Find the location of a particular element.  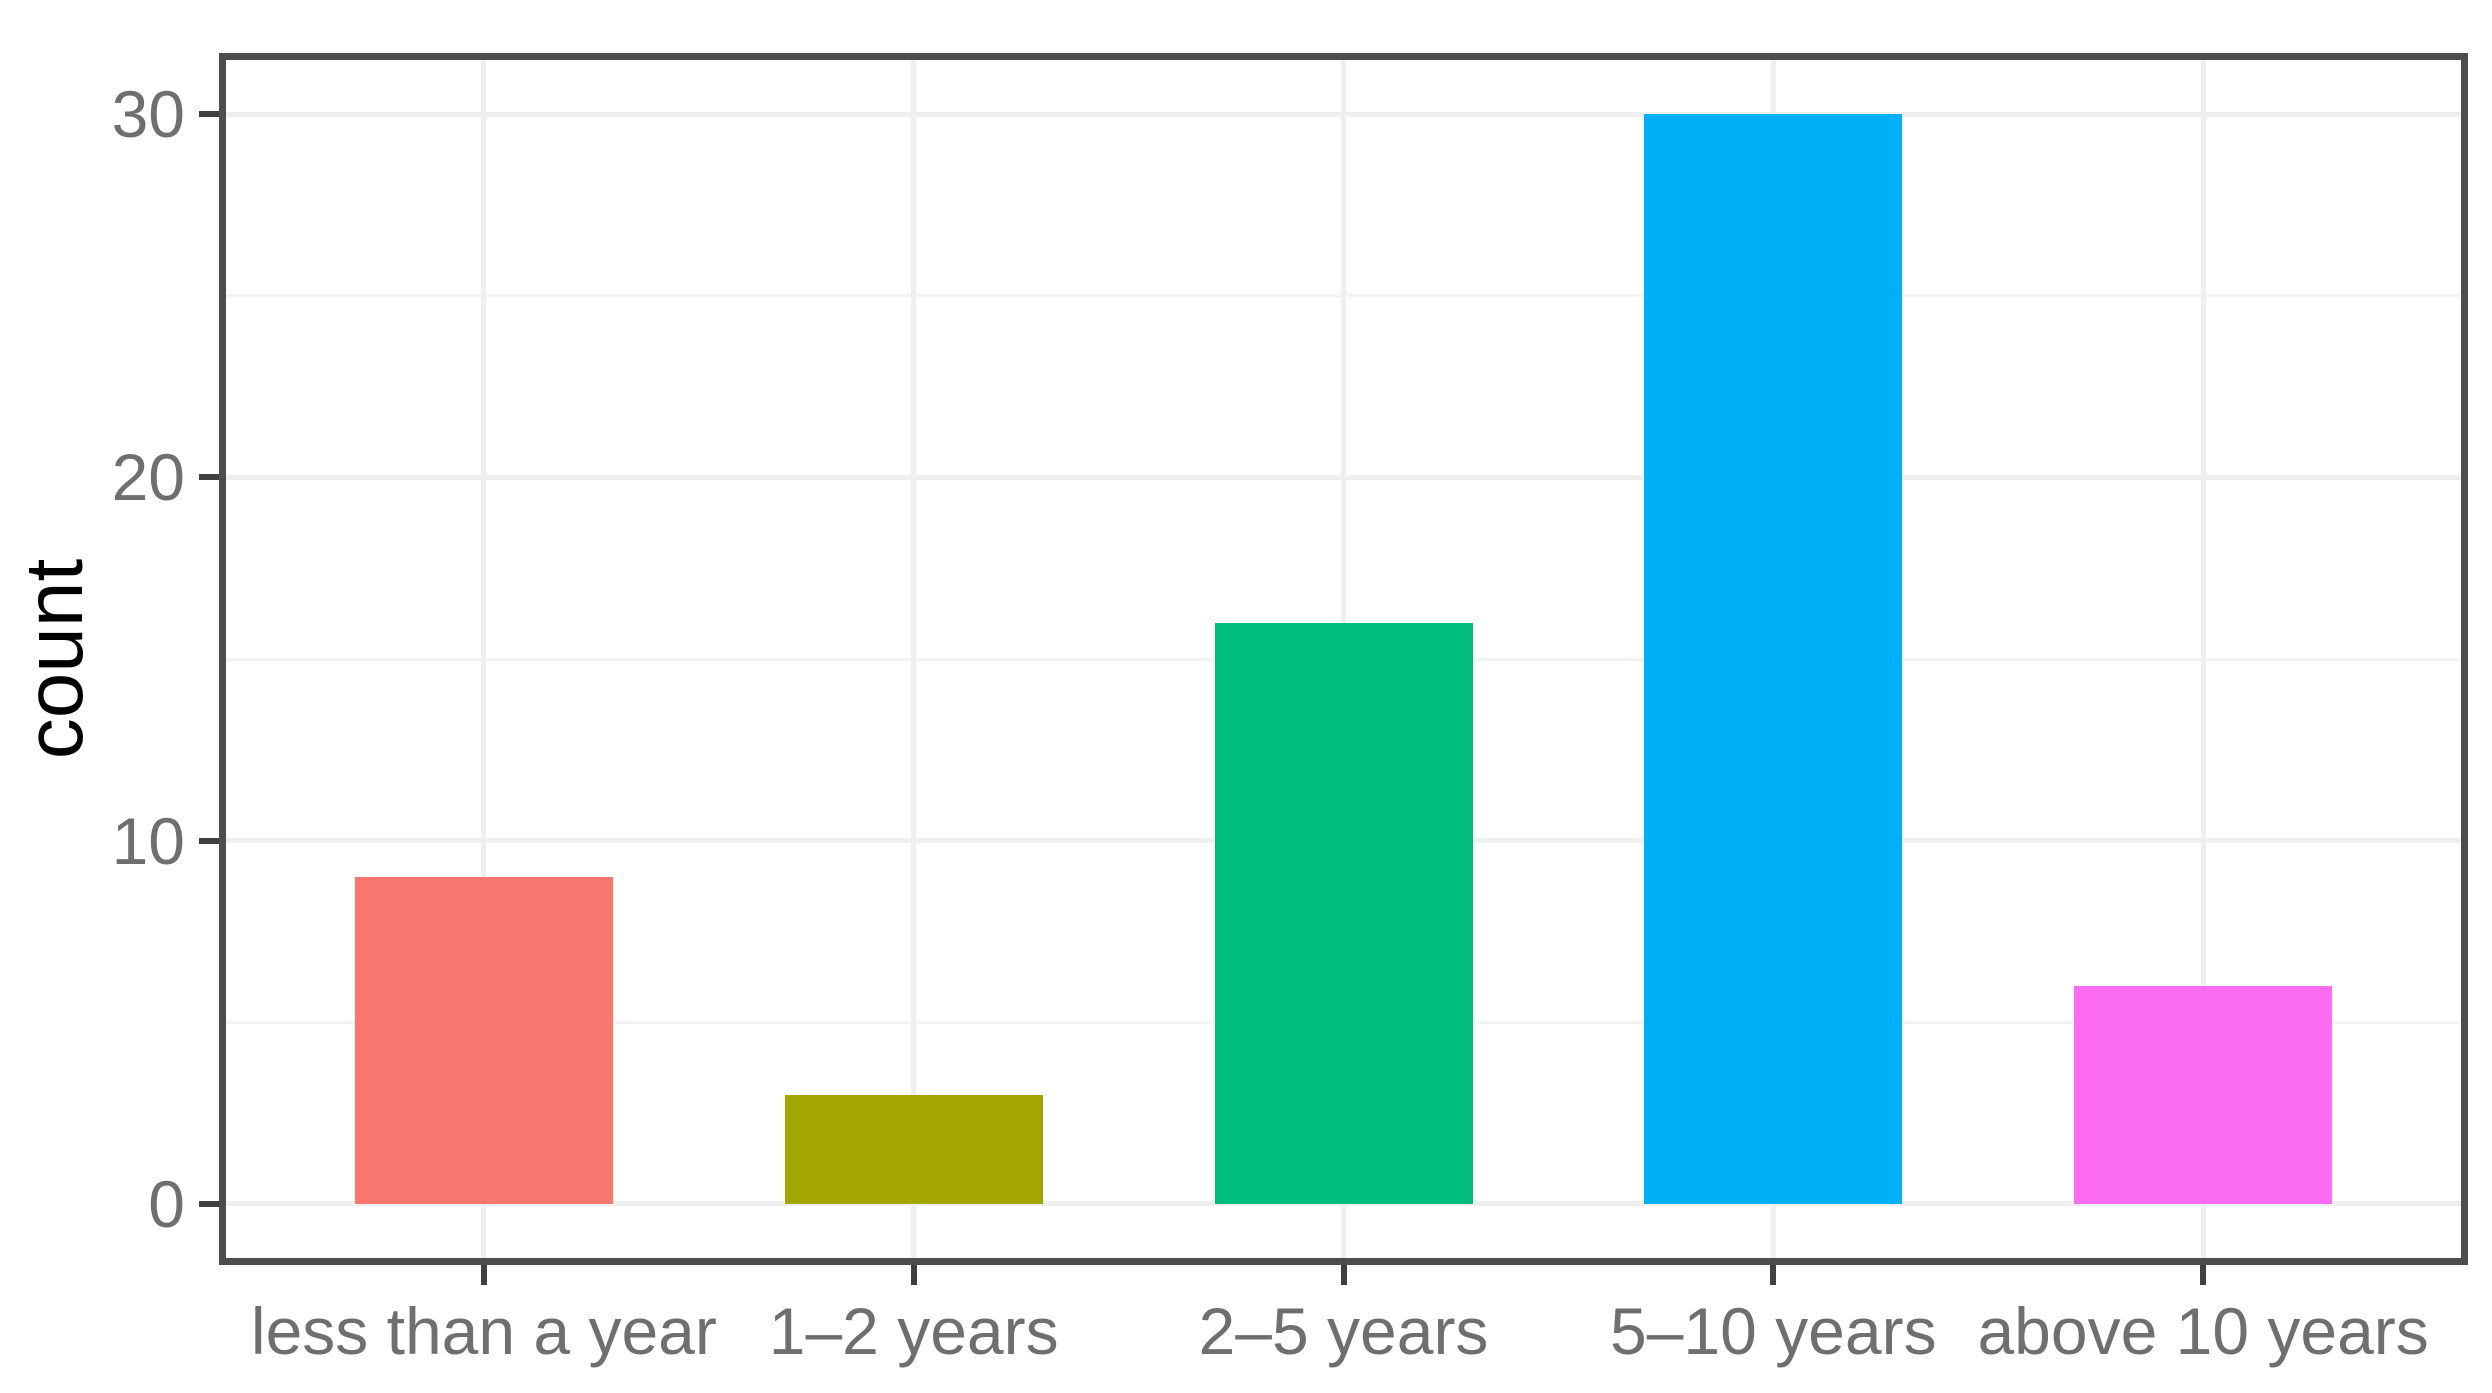

y-axis-tick-label: 20 is located at coordinates (148, 477).